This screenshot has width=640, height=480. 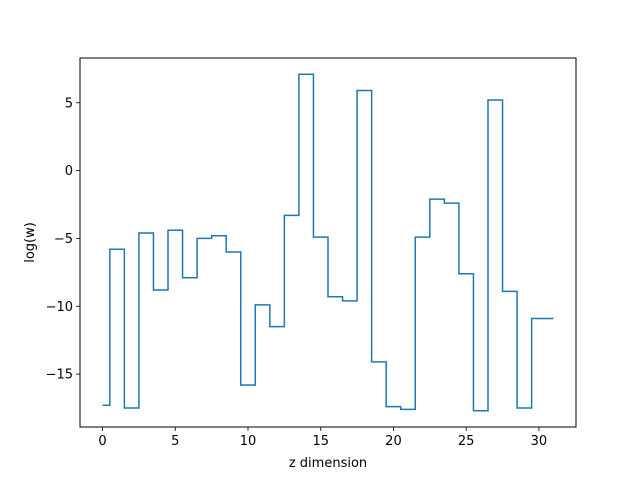 What do you see at coordinates (248, 441) in the screenshot?
I see `x-tick-label: 10` at bounding box center [248, 441].